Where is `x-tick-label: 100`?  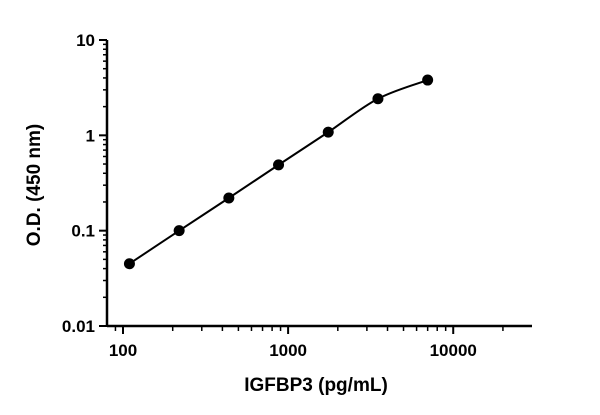 x-tick-label: 100 is located at coordinates (123, 350).